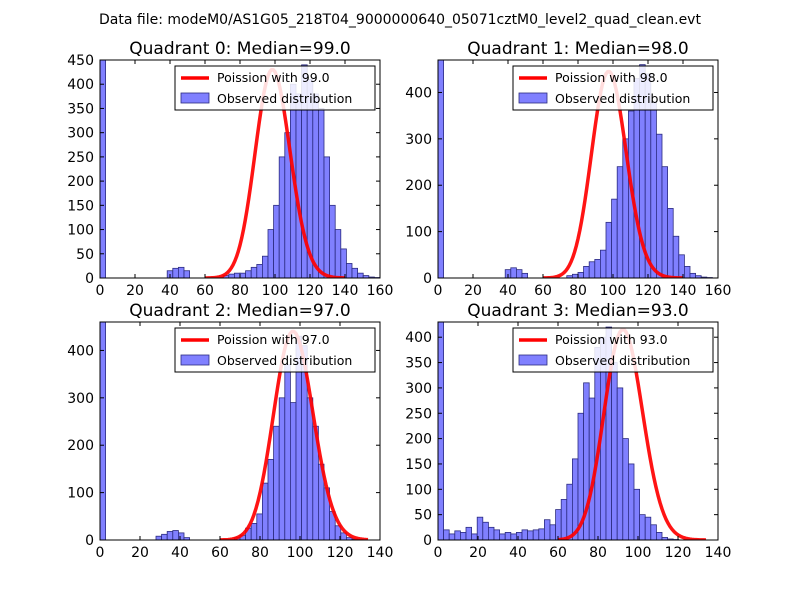  Describe the element at coordinates (205, 291) in the screenshot. I see `quadrant-0-xtick-label: 60` at that location.